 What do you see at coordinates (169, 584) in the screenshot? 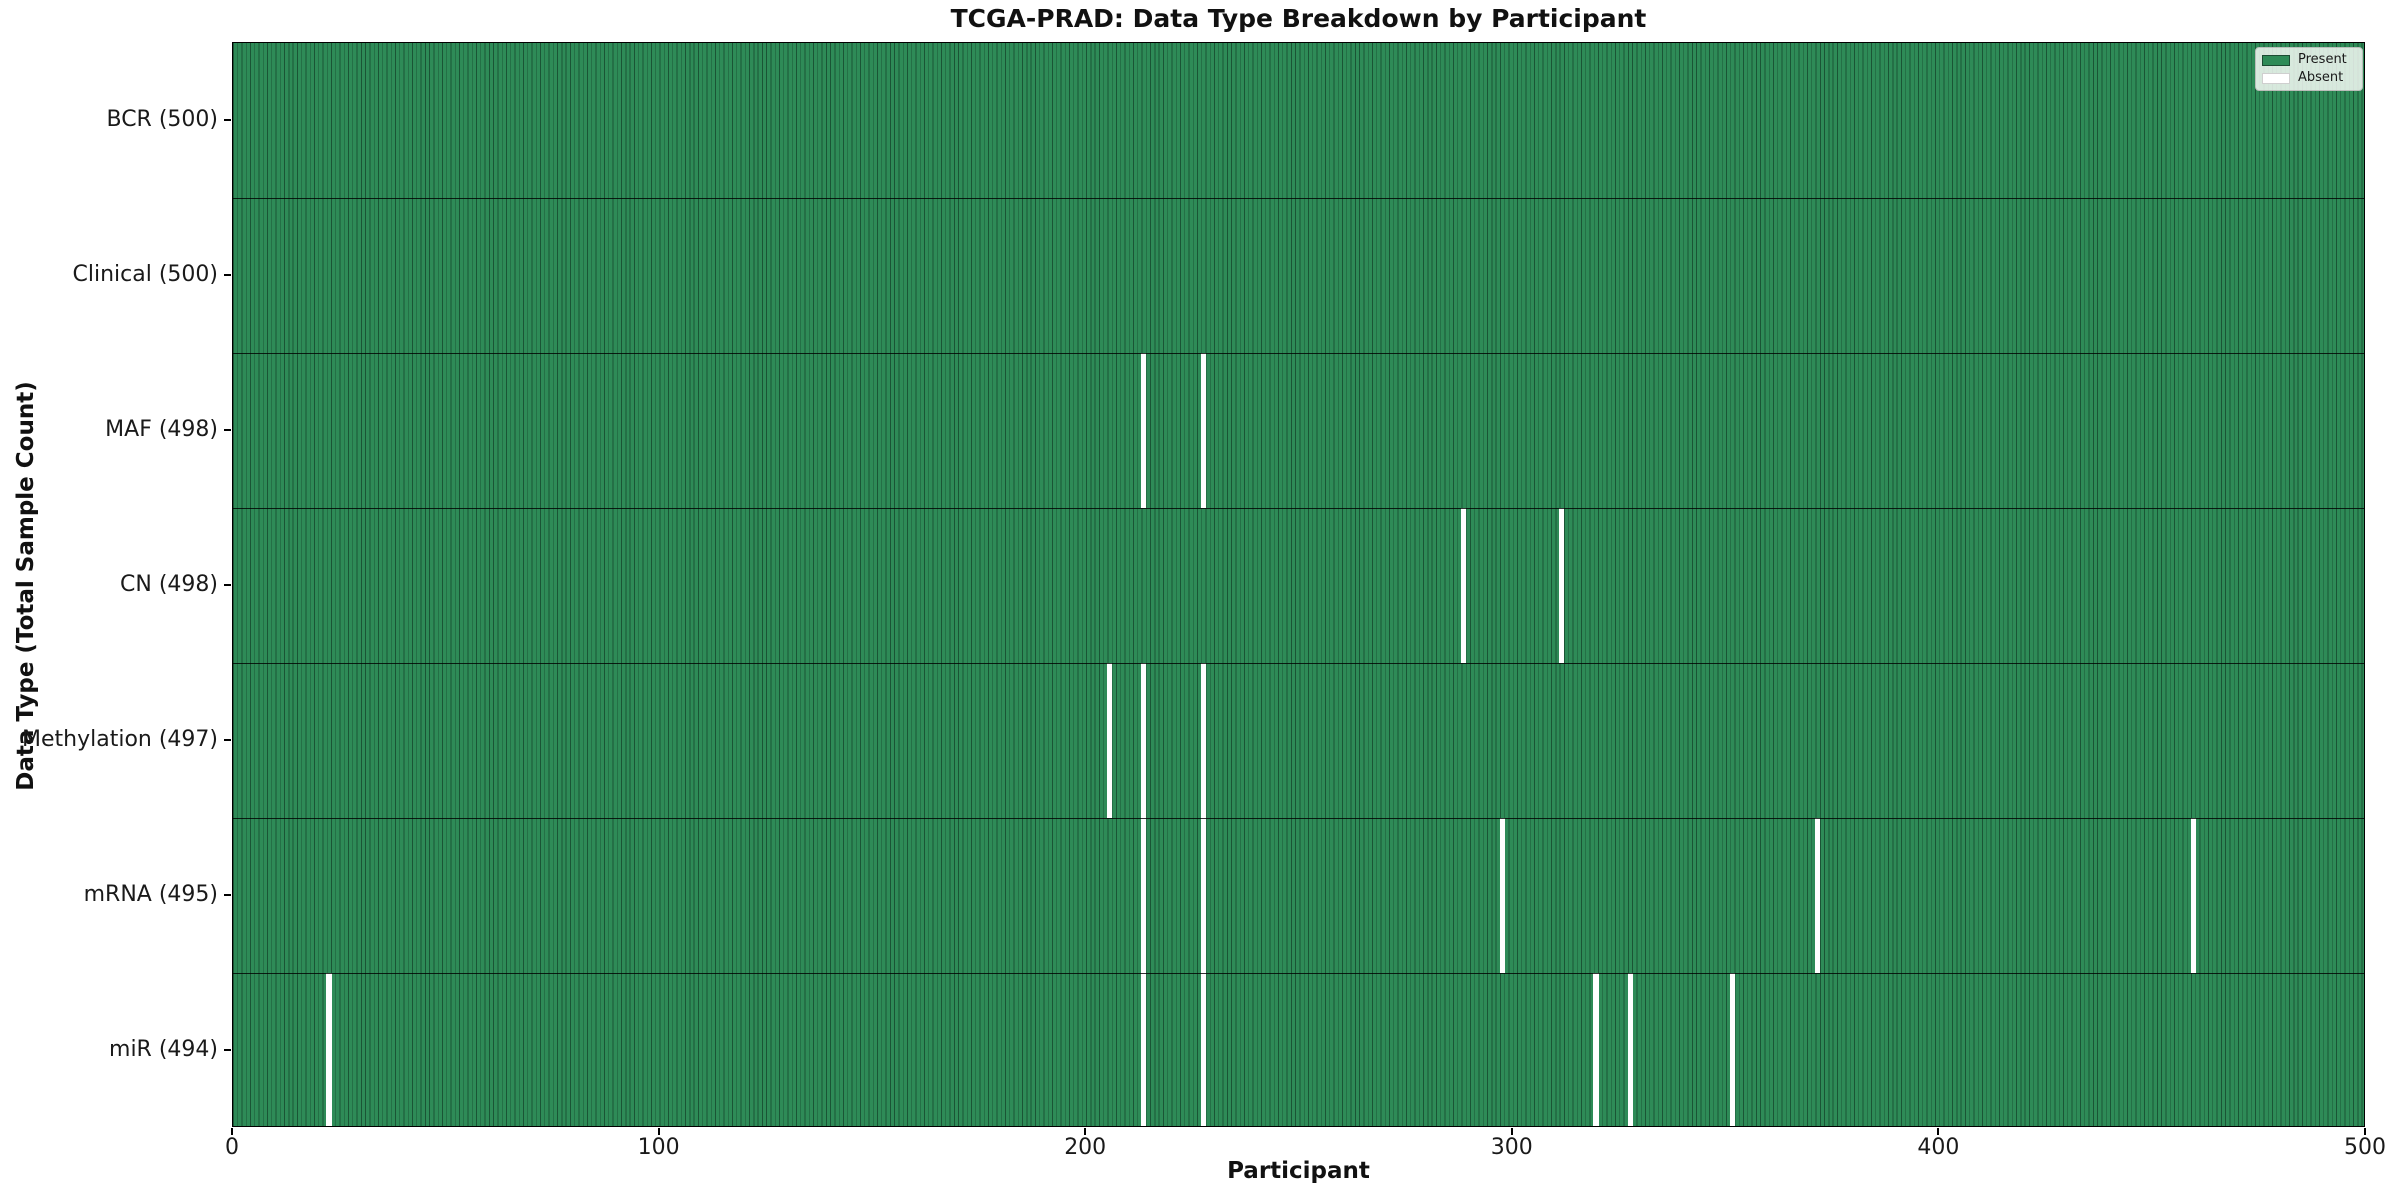
I see `y-tick-label-CN: CN (498)` at bounding box center [169, 584].